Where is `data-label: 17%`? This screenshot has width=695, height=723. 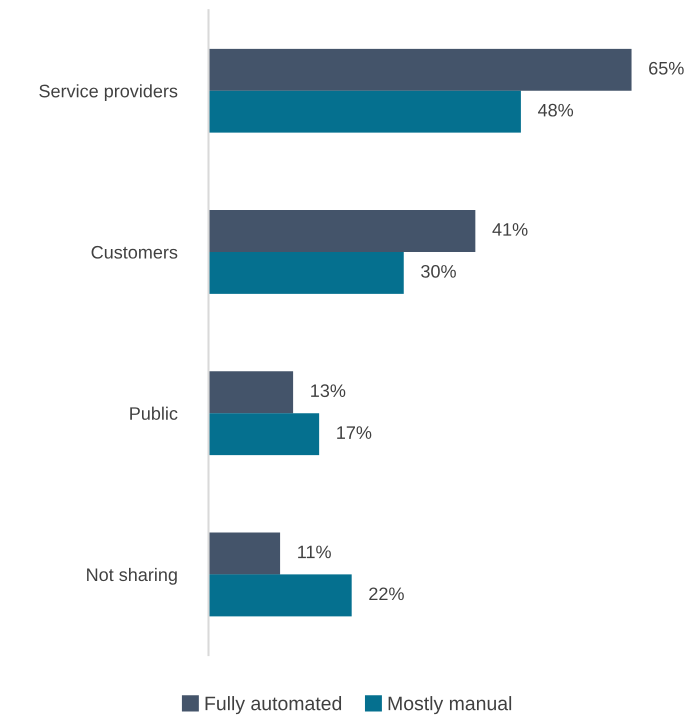
data-label: 17% is located at coordinates (354, 432).